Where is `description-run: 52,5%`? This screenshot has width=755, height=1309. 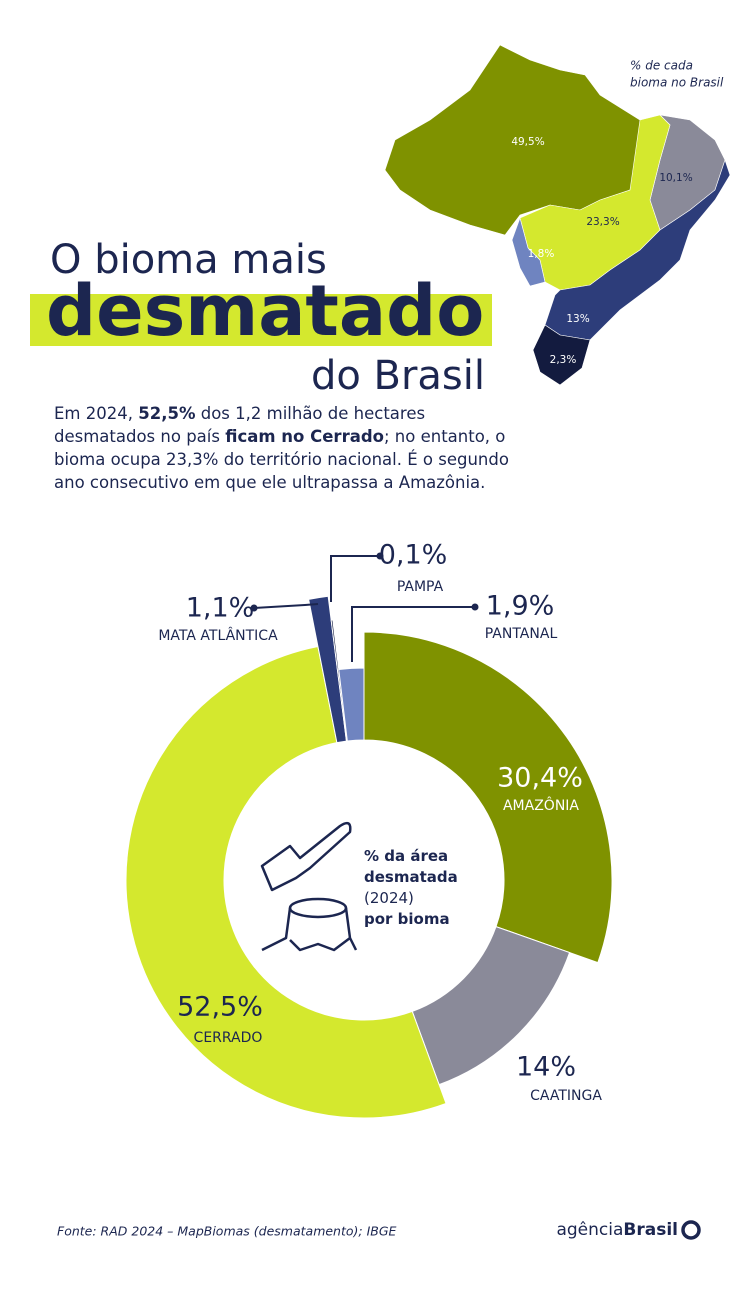 description-run: 52,5% is located at coordinates (167, 413).